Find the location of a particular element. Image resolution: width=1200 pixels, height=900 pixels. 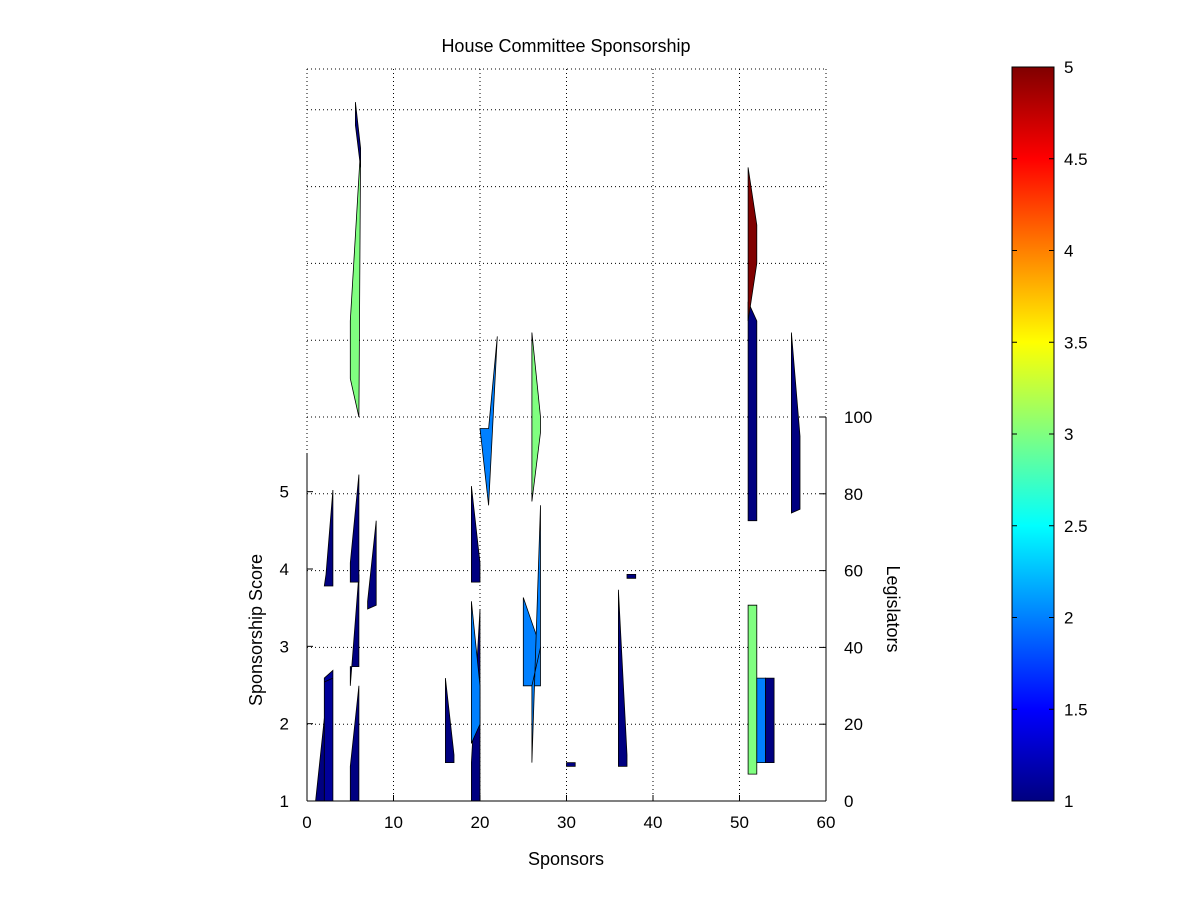

y-right-tick-label: 80 is located at coordinates (853, 494).